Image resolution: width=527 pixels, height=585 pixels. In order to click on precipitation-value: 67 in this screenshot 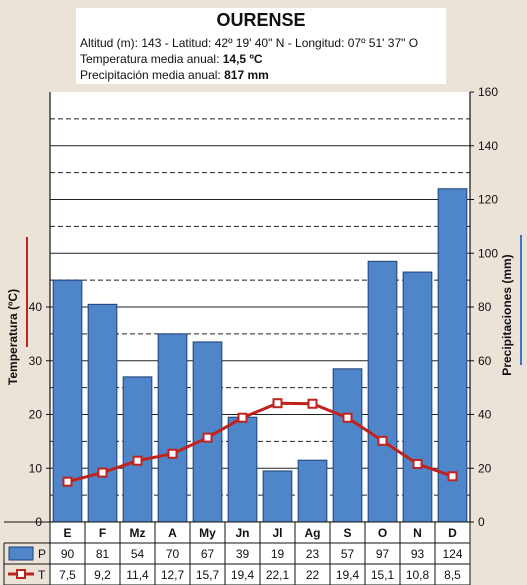, I will do `click(208, 554)`.